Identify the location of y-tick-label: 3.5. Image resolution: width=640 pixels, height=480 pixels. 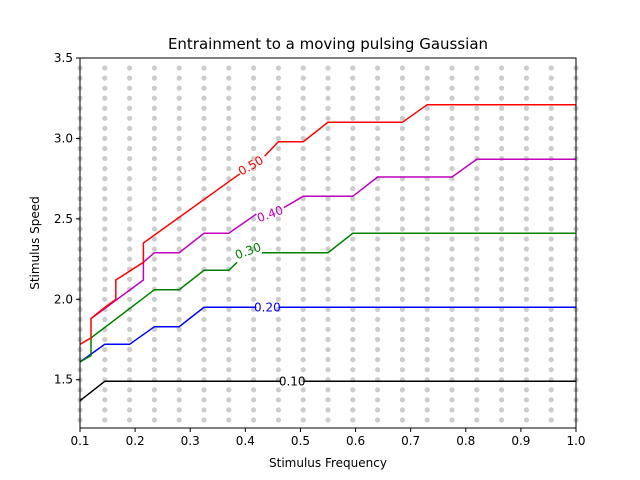
(63, 58).